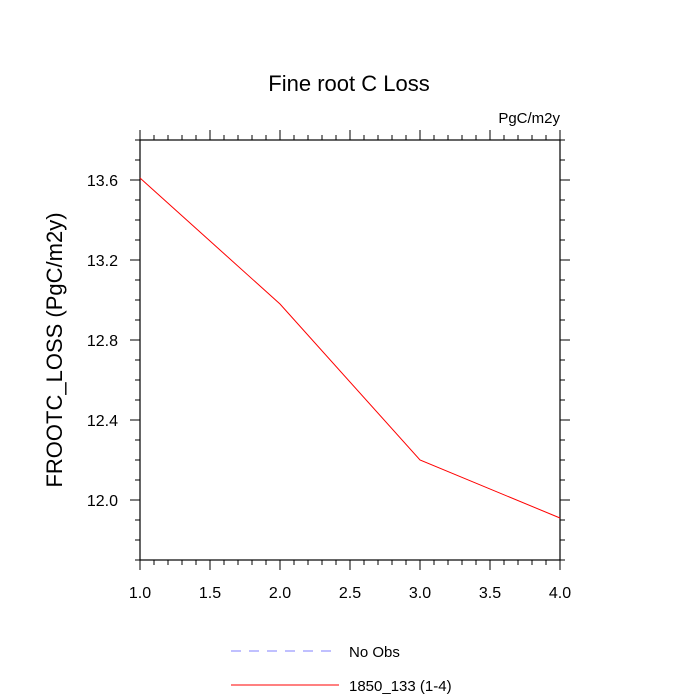 This screenshot has width=700, height=700. Describe the element at coordinates (529, 118) in the screenshot. I see `units-label: PgC/m2y` at that location.